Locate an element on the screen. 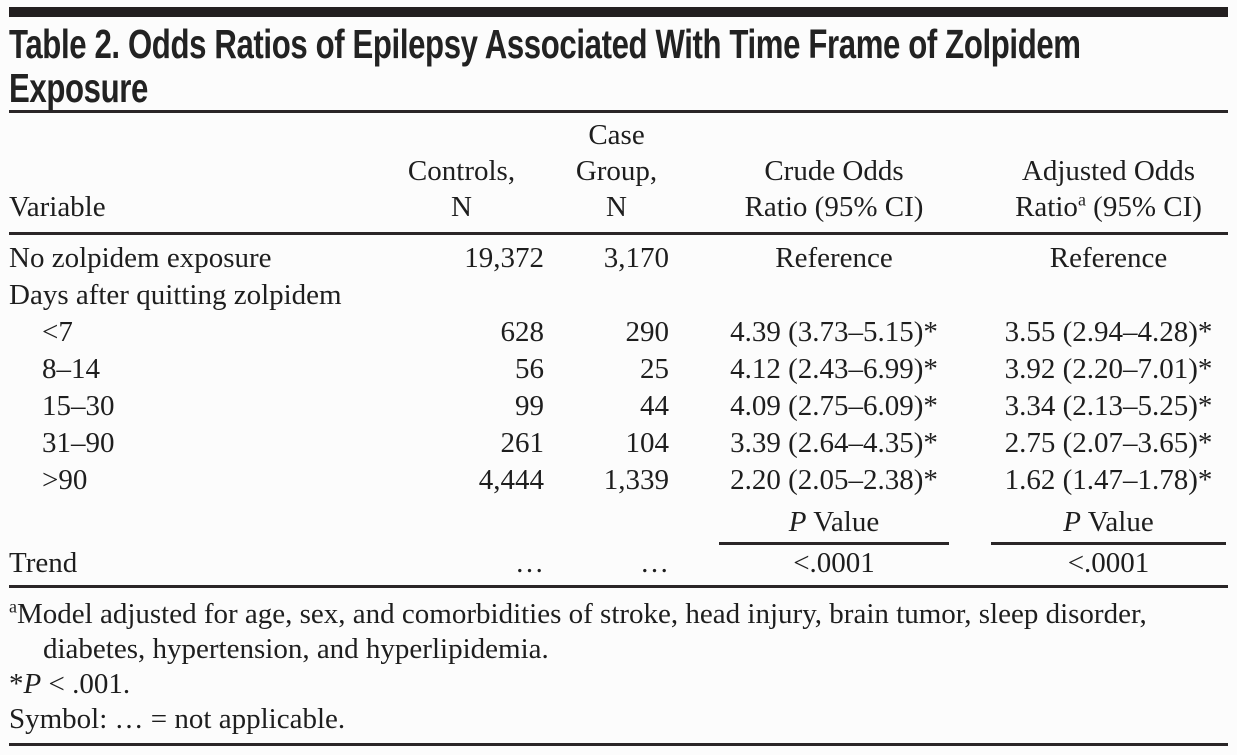  top-accent-bar is located at coordinates (618, 12).